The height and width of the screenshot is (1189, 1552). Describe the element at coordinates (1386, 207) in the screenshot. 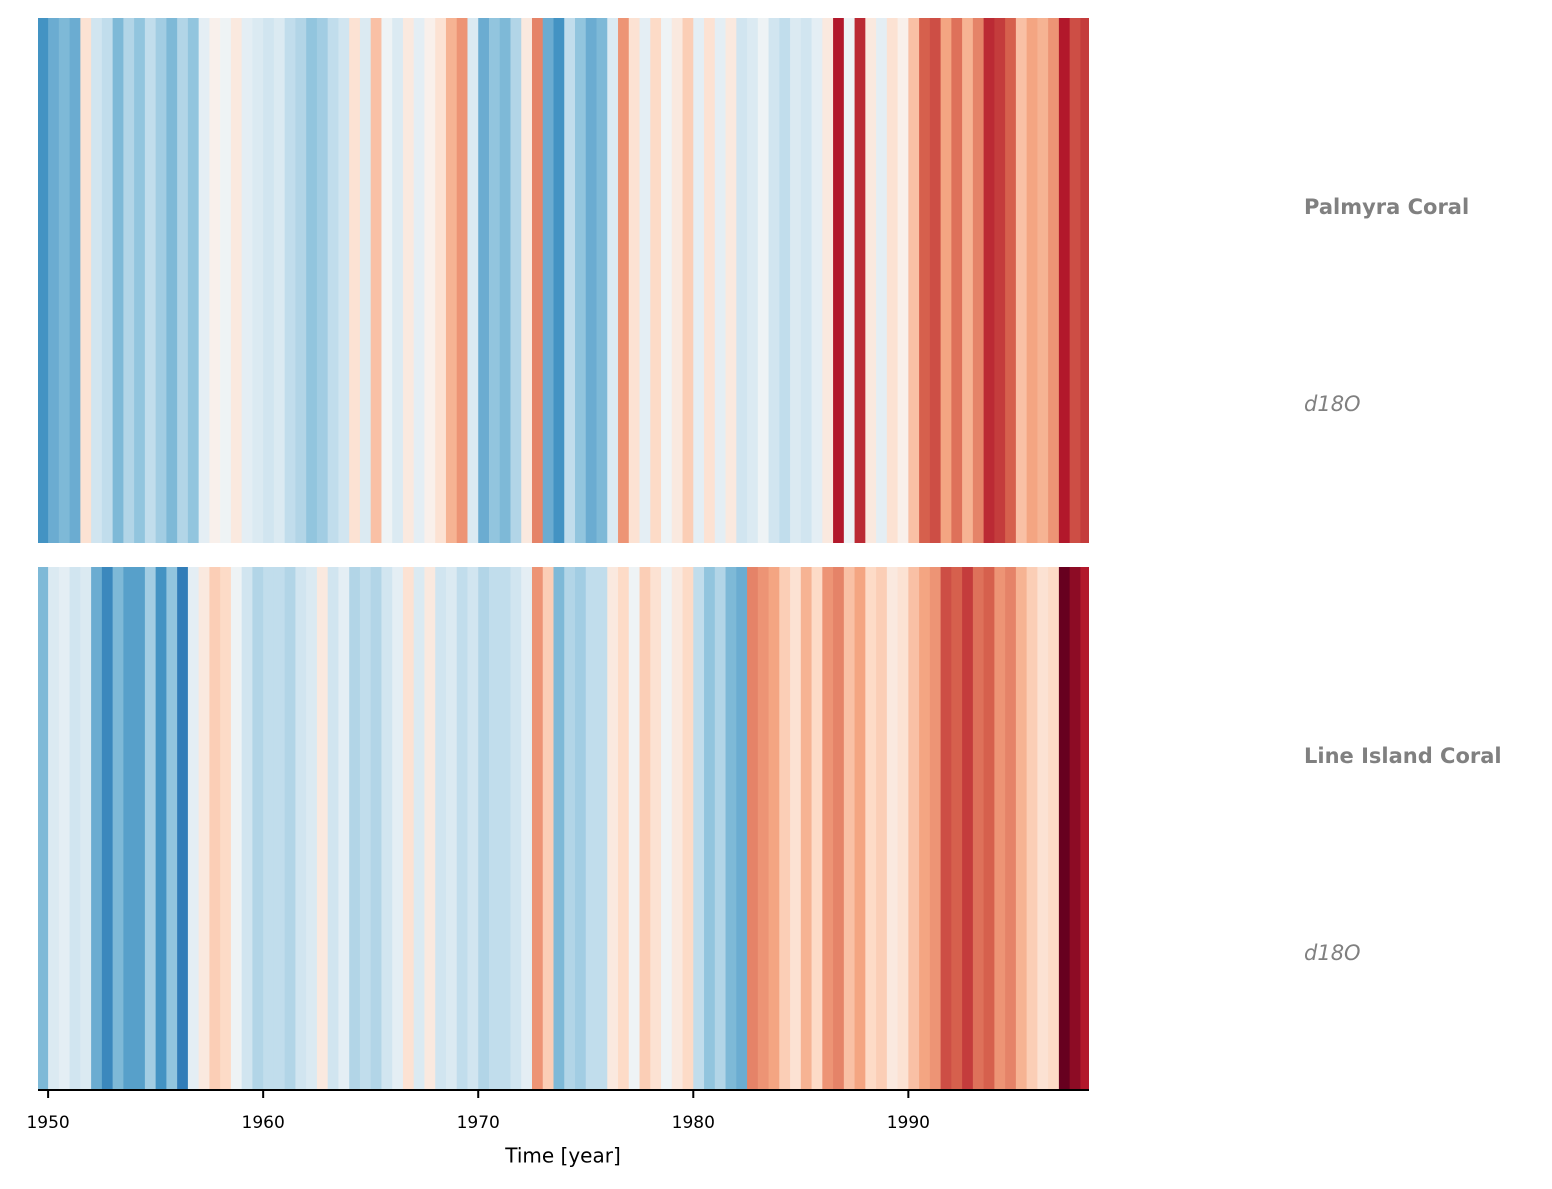

I see `series-name: Palmyra Coral` at that location.